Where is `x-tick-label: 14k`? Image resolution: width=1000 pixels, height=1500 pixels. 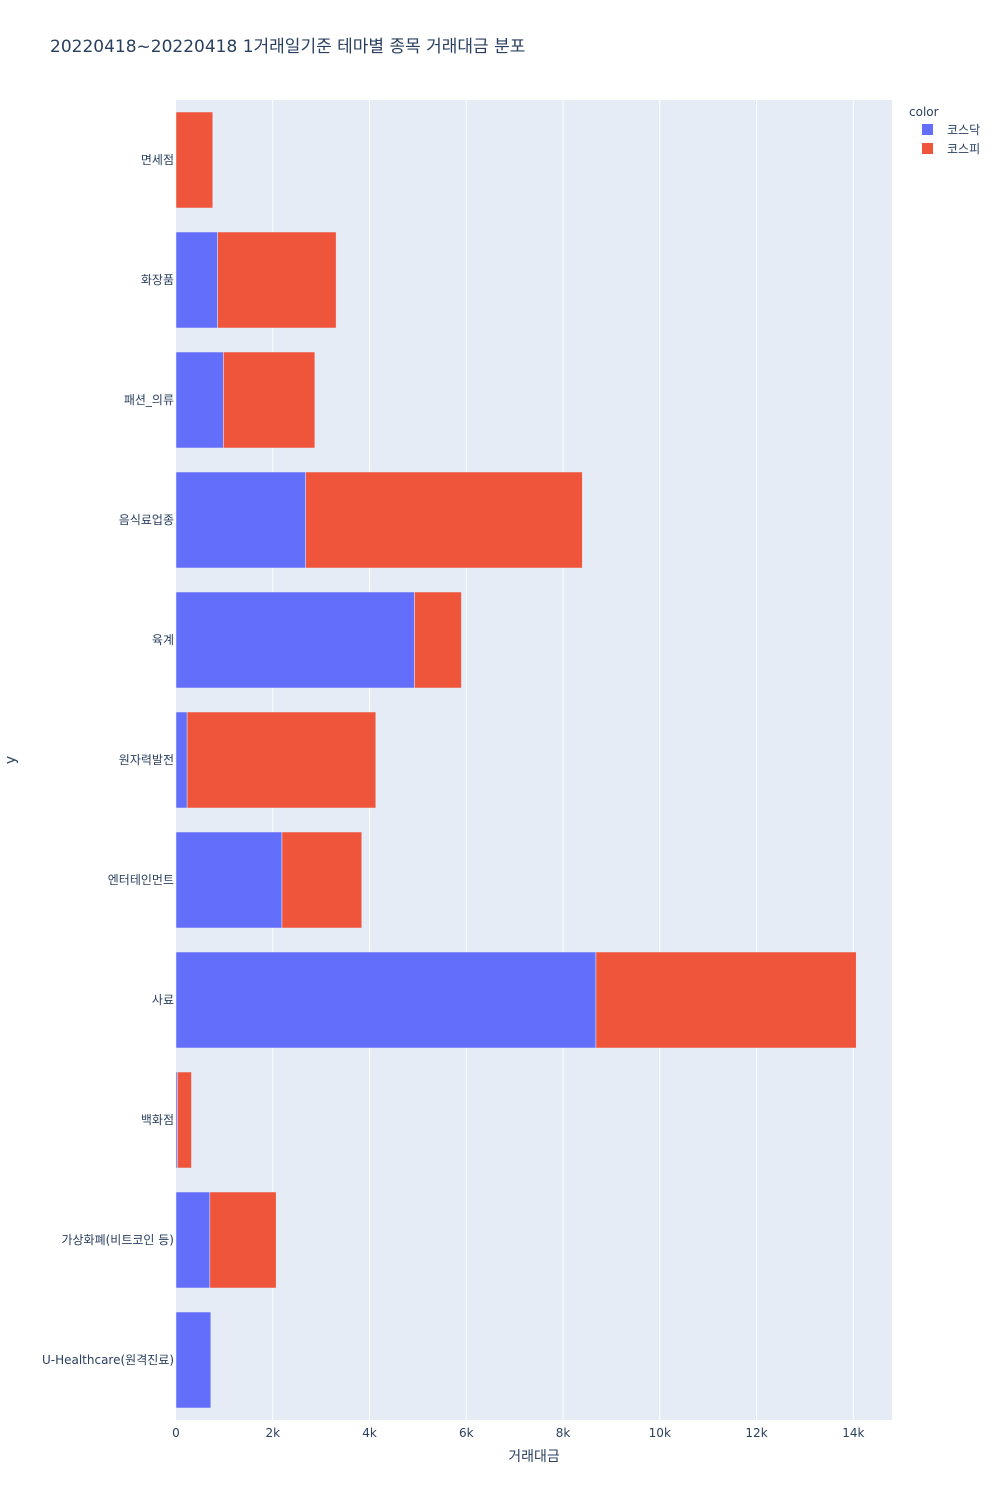 x-tick-label: 14k is located at coordinates (853, 1433).